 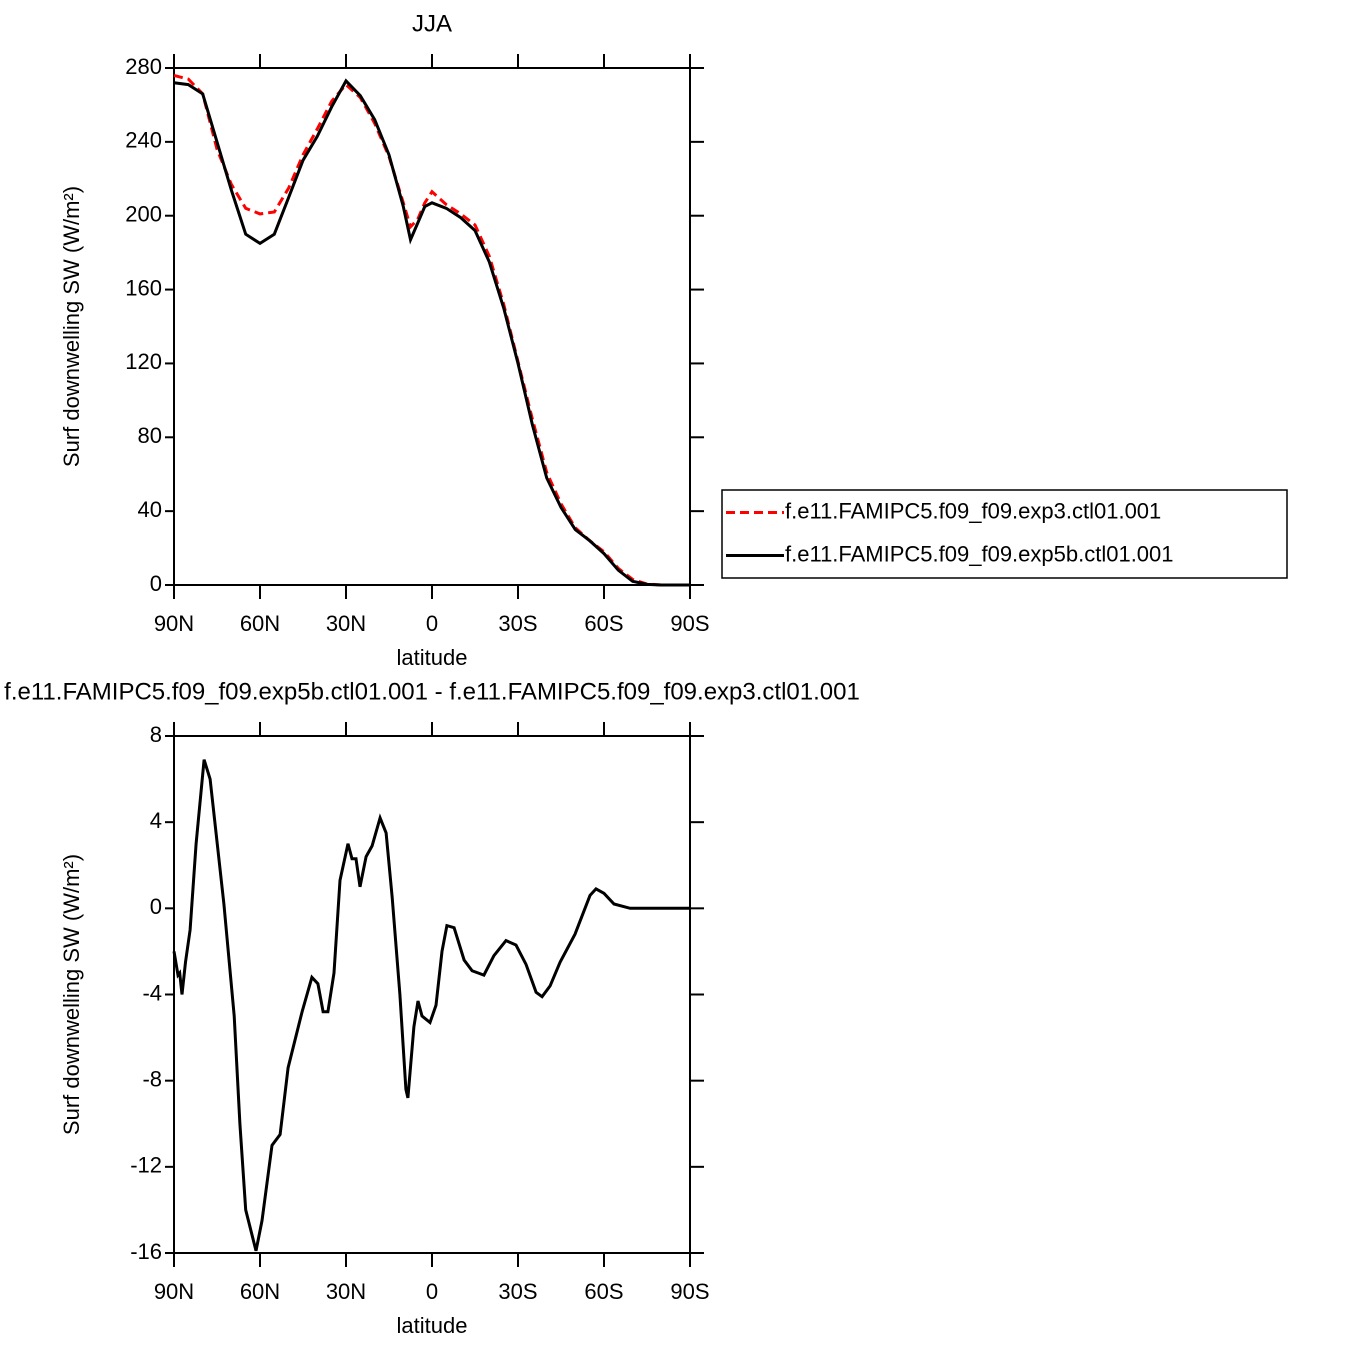 What do you see at coordinates (1004, 534) in the screenshot?
I see `legend-box` at bounding box center [1004, 534].